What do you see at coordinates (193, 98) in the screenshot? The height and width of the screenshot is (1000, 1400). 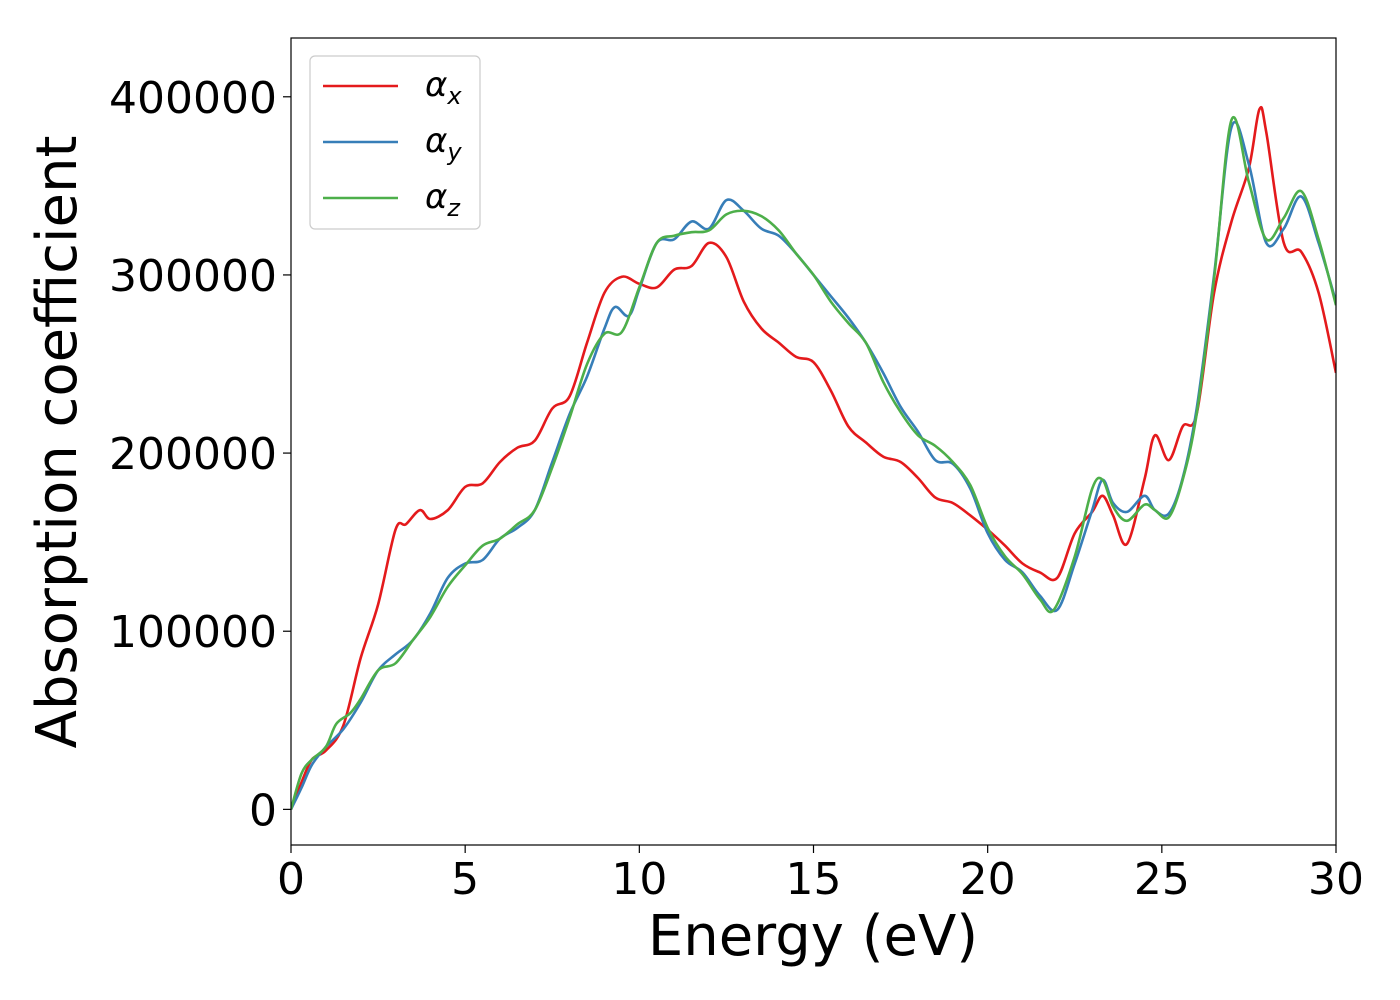 I see `y-tick-label: 400000` at bounding box center [193, 98].